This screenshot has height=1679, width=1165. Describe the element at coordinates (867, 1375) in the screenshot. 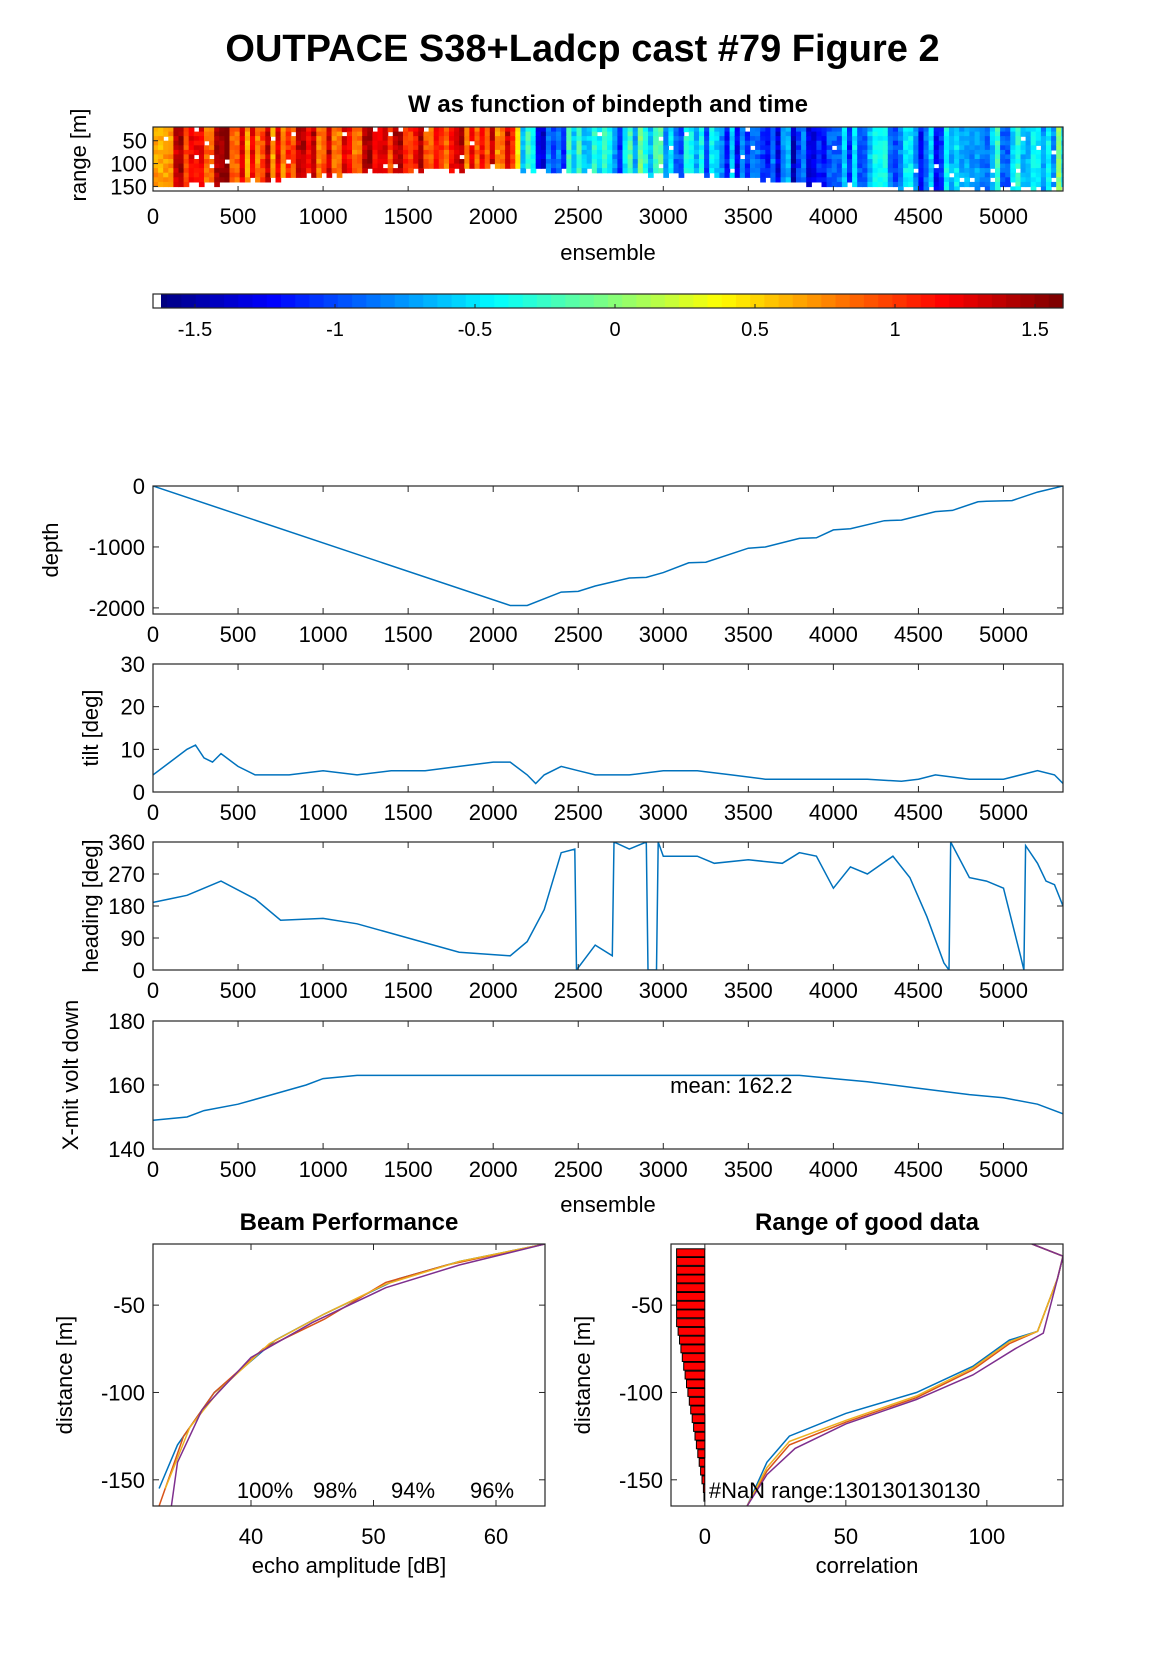

I see `axes-frame` at that location.